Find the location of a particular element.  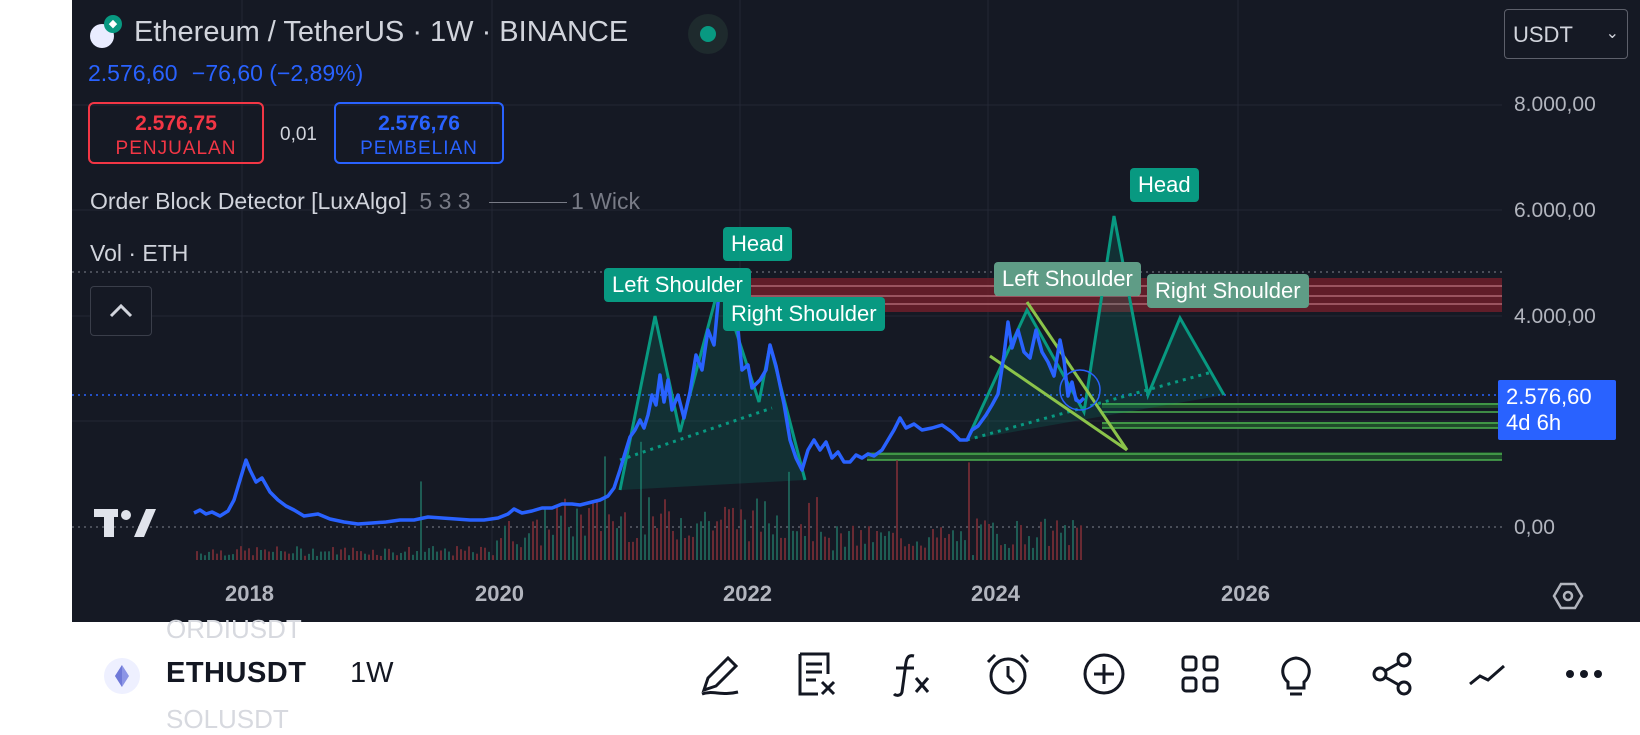

pattern-label-head: Head is located at coordinates (1164, 185).